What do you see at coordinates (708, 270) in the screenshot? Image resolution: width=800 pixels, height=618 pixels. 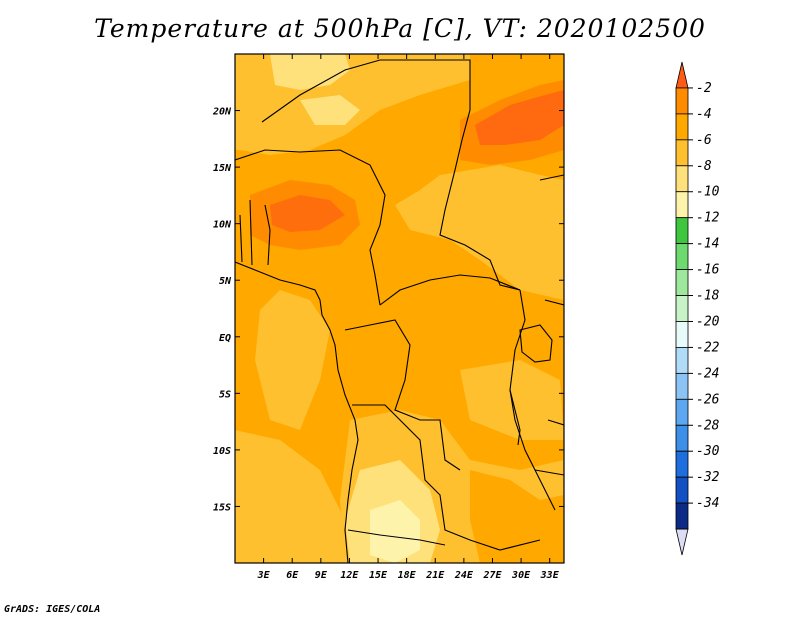 I see `colorbar-label: -16` at bounding box center [708, 270].